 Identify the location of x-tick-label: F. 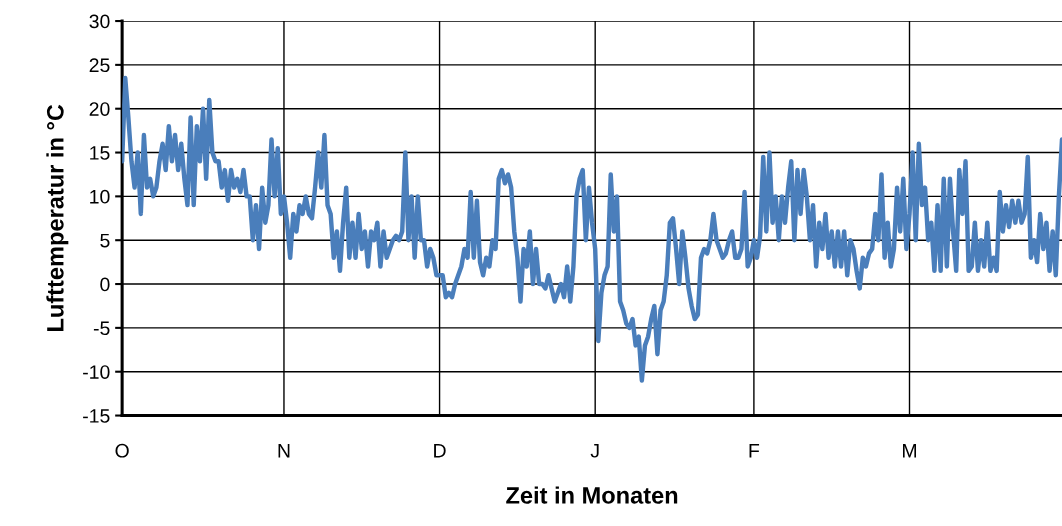
(754, 451).